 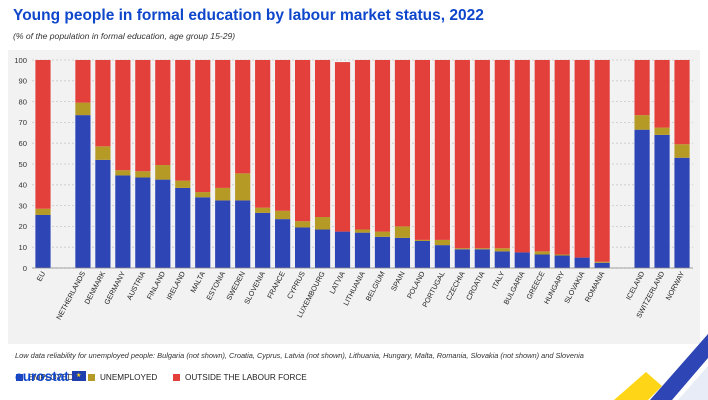 I want to click on y-tick-label: 0, so click(x=25, y=268).